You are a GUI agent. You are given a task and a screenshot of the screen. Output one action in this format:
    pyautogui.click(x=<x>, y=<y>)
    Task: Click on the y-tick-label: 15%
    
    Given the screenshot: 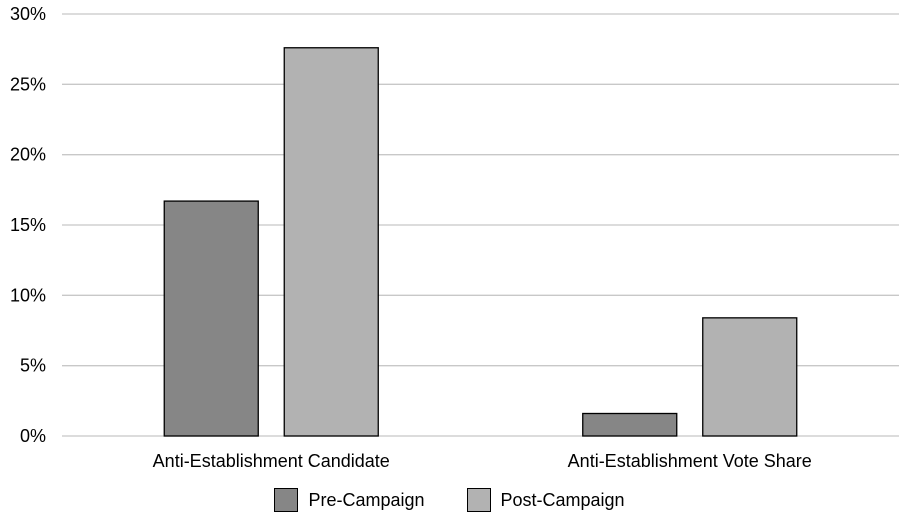 What is the action you would take?
    pyautogui.click(x=28, y=225)
    